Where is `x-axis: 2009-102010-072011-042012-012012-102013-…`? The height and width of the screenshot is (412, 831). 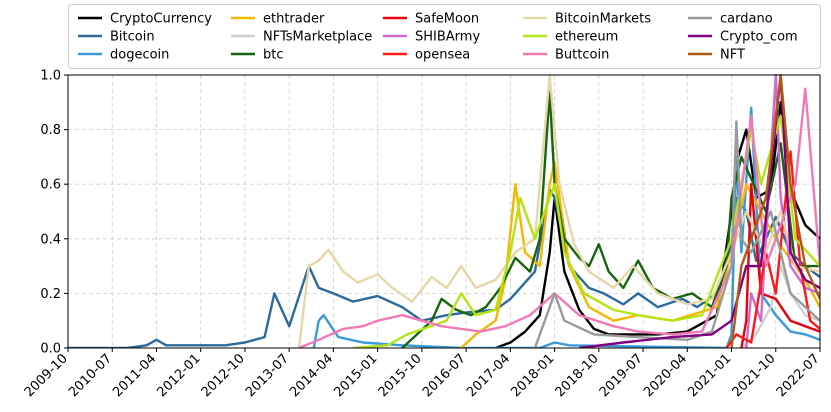 x-axis: 2009-102010-072011-042012-012012-102013-… is located at coordinates (422, 374).